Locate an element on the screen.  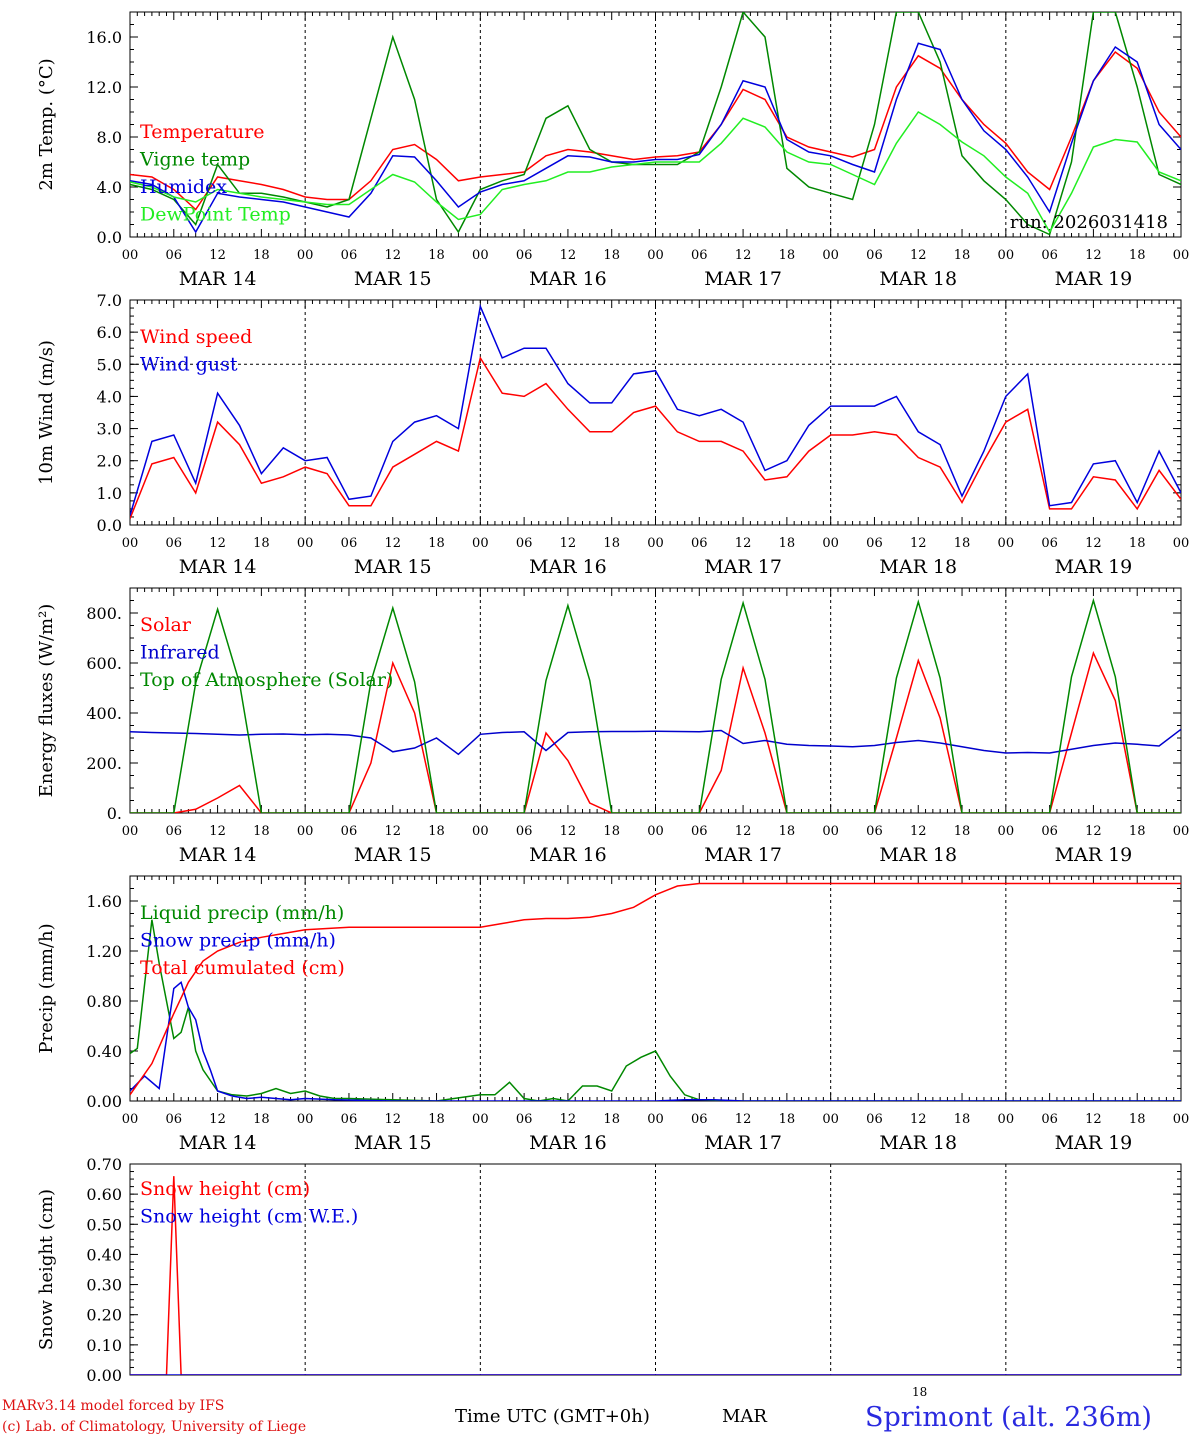
legend-entry: Infrared is located at coordinates (180, 653).